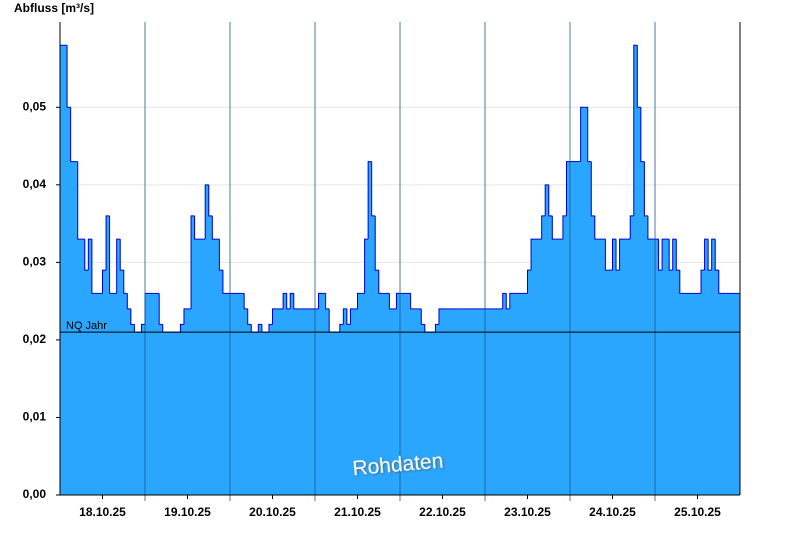 This screenshot has height=550, width=800. What do you see at coordinates (357, 512) in the screenshot?
I see `x-tick-label: 21.10.25` at bounding box center [357, 512].